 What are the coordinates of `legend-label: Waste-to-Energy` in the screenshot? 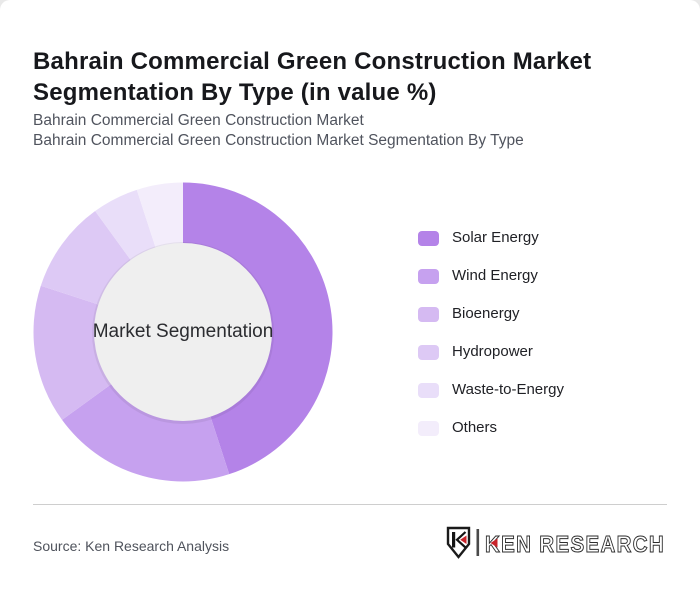 It's located at (508, 389).